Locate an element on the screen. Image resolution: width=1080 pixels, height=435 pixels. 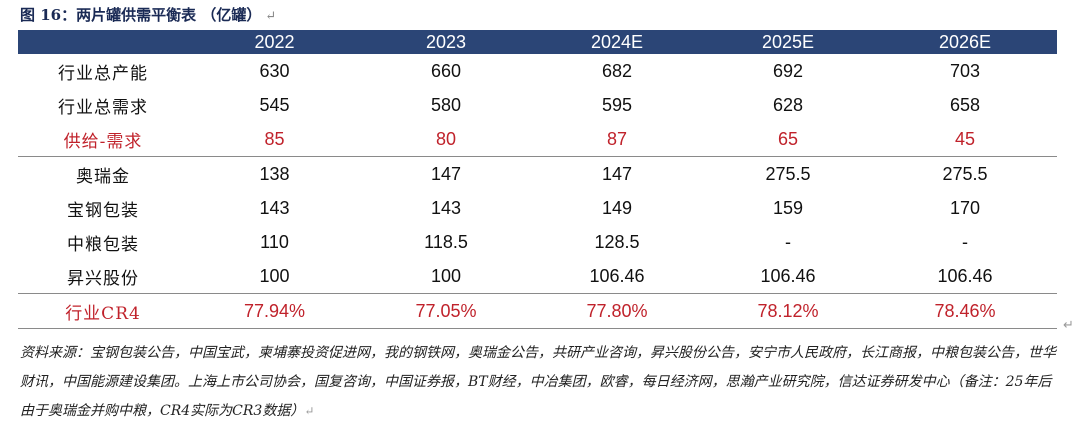
table-row: 奥瑞金 138 147 147 275.5 275.5 is located at coordinates (537, 173).